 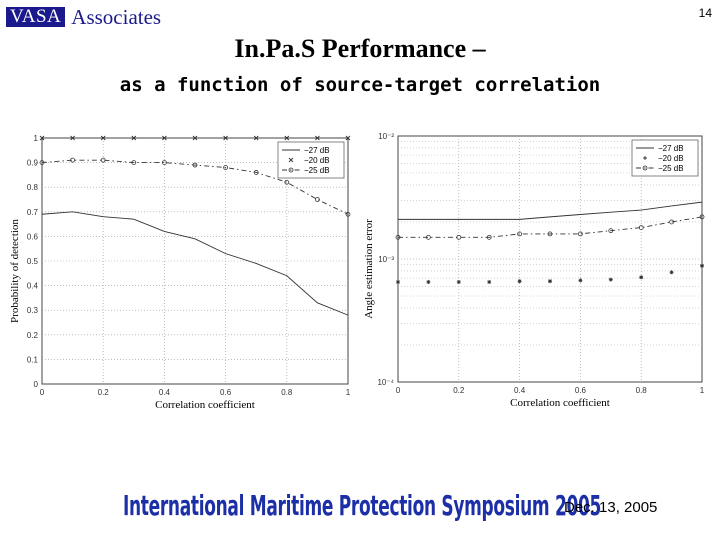 I want to click on y-tick-label: 0.7, so click(x=33, y=212).